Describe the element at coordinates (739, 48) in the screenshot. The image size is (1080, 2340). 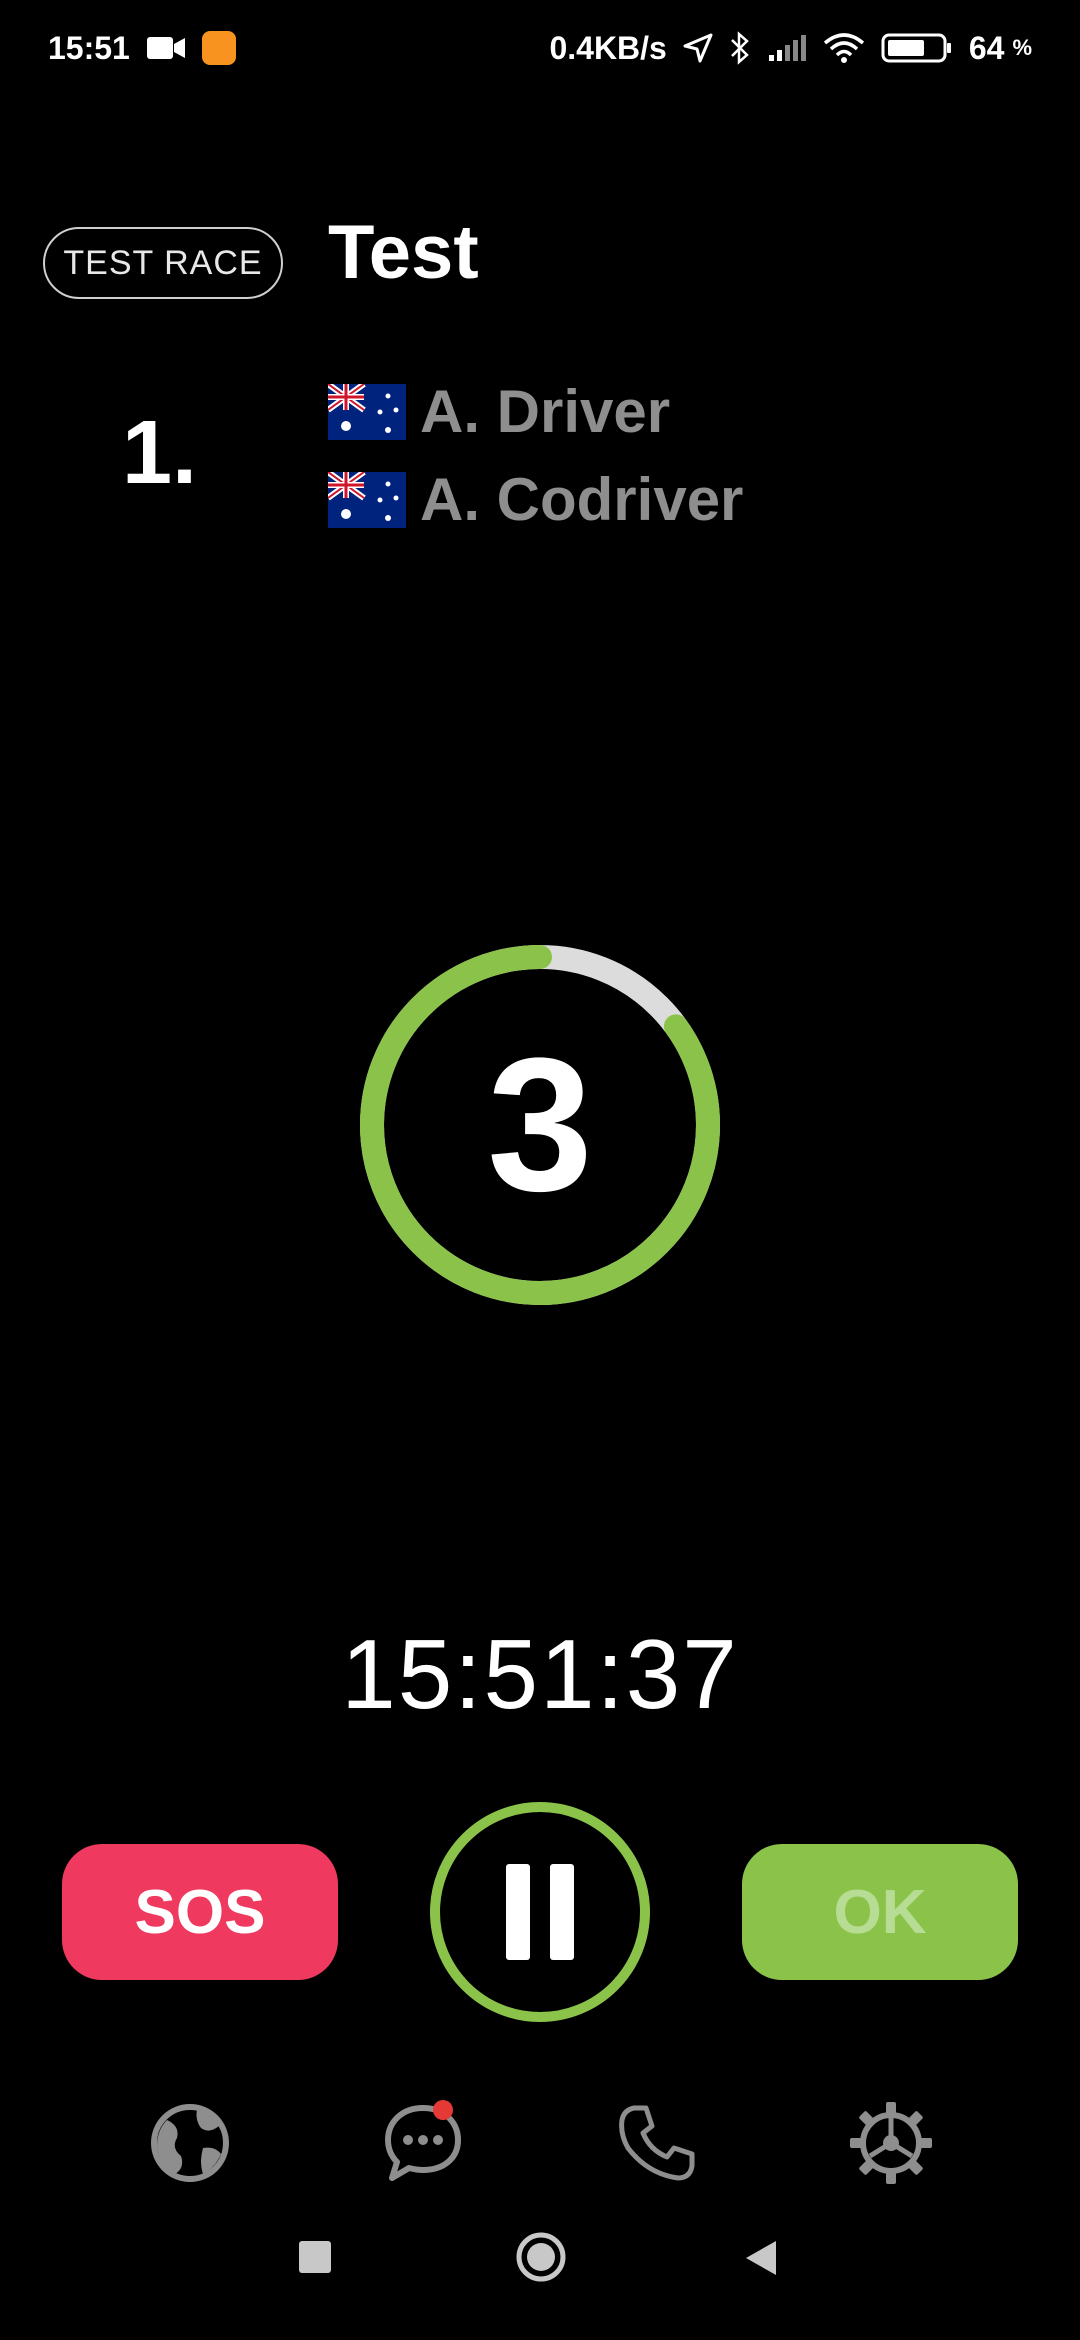
I see `bluetooth-icon` at that location.